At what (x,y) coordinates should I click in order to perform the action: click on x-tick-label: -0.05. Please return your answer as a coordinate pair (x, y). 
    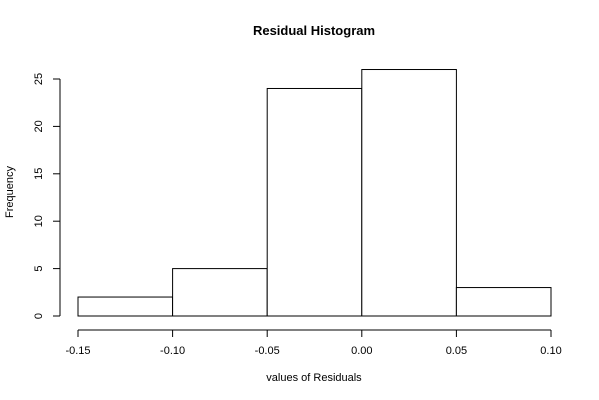
    Looking at the image, I should click on (267, 351).